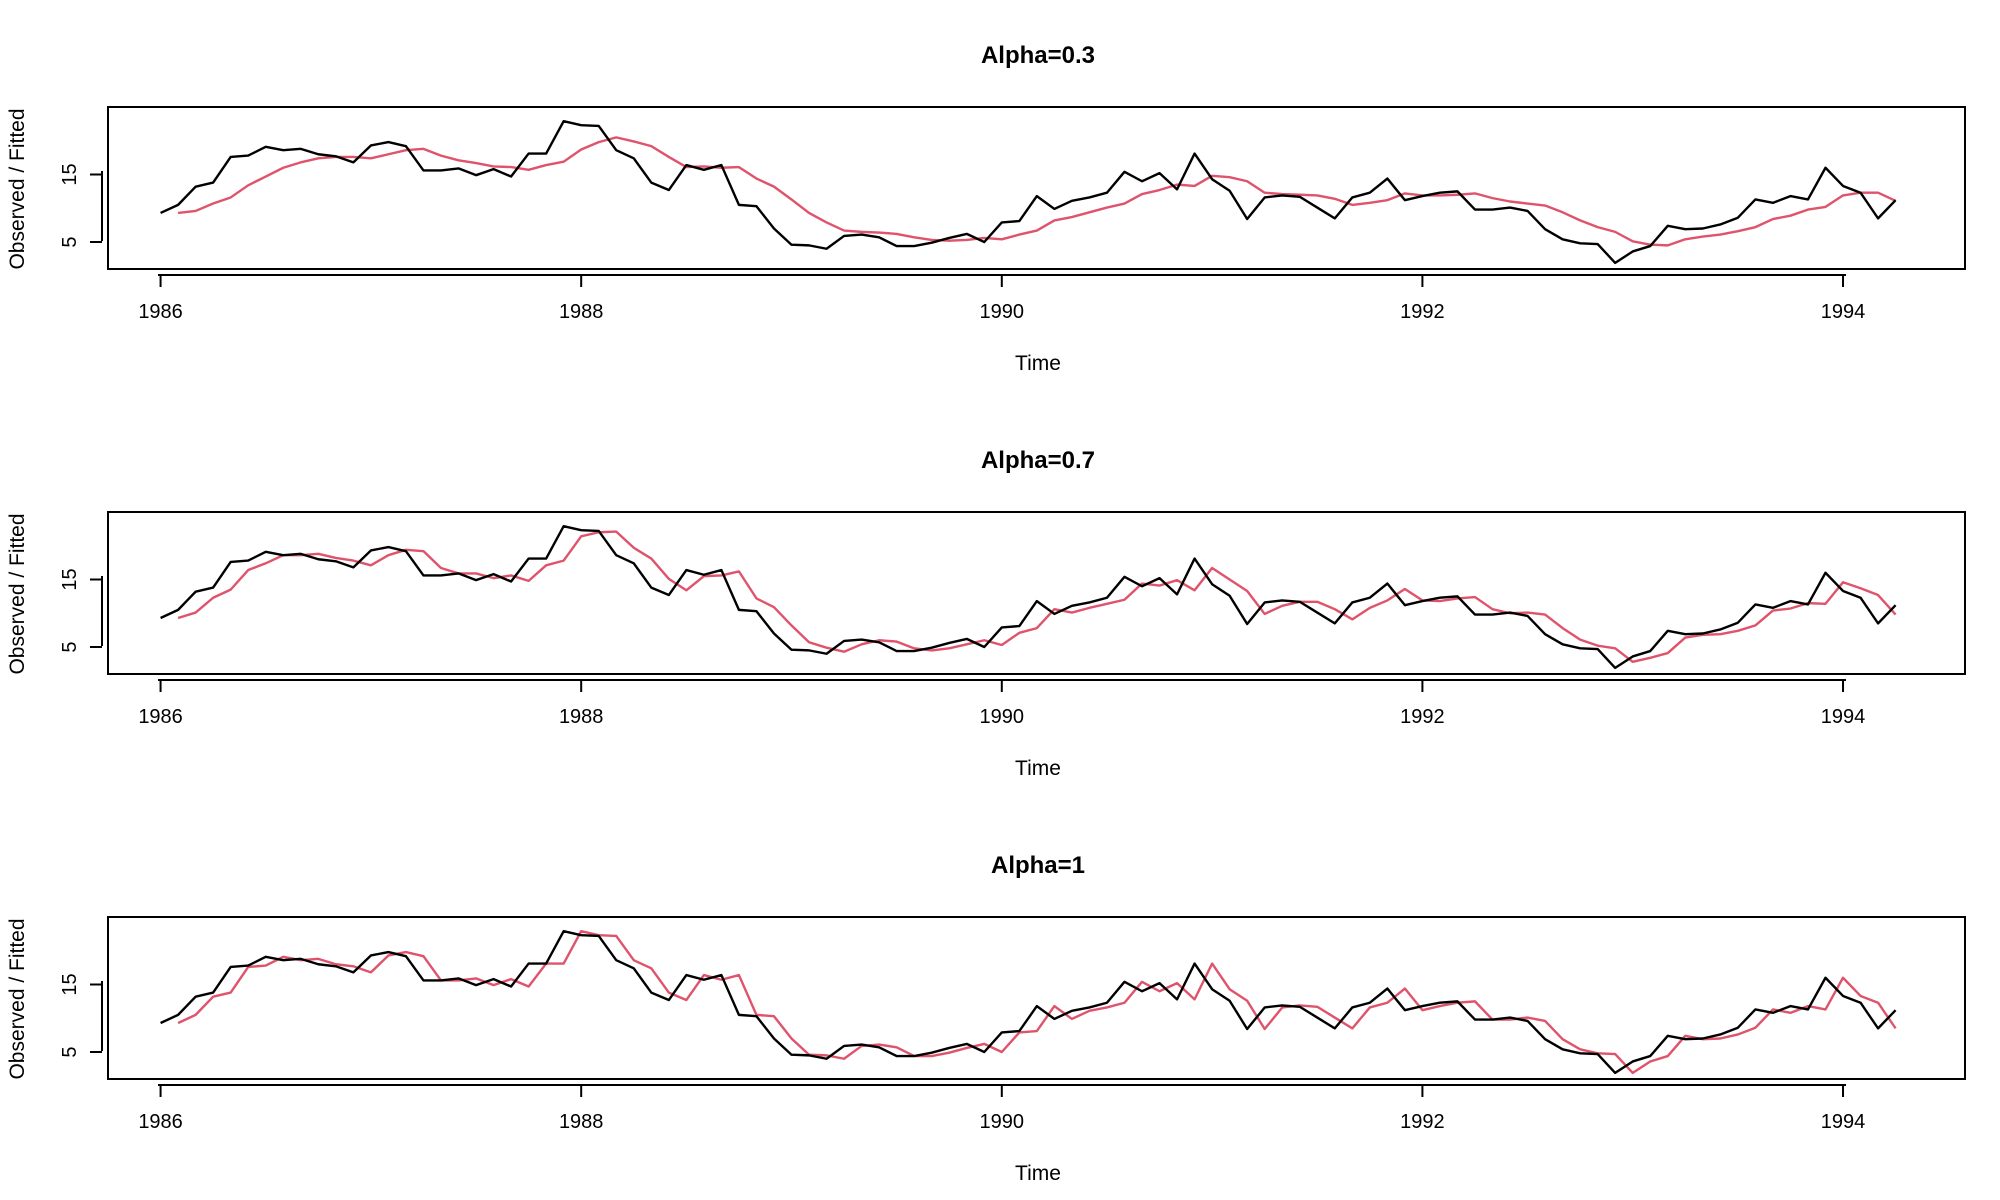  I want to click on chart-title: Alpha=0.7, so click(1038, 460).